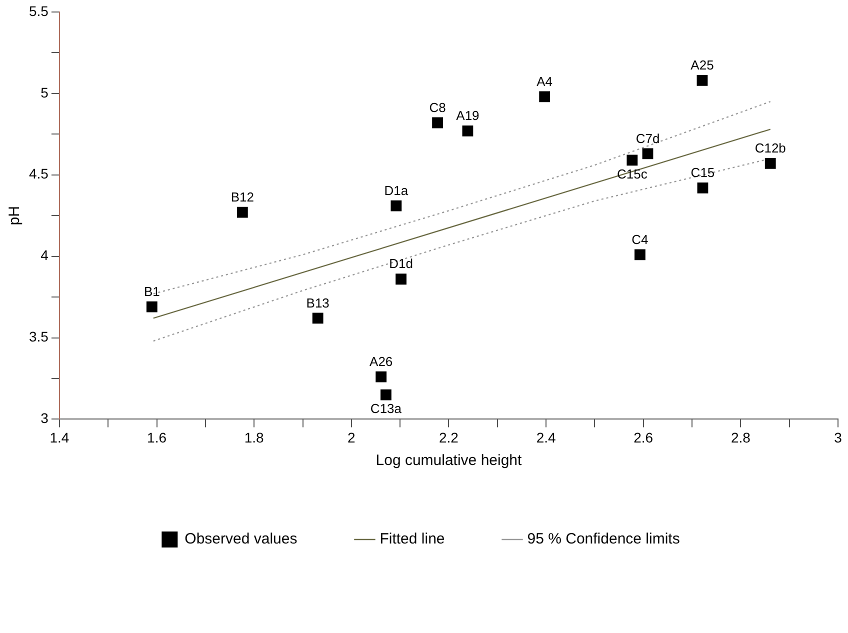  Describe the element at coordinates (437, 107) in the screenshot. I see `annotation: C8` at that location.